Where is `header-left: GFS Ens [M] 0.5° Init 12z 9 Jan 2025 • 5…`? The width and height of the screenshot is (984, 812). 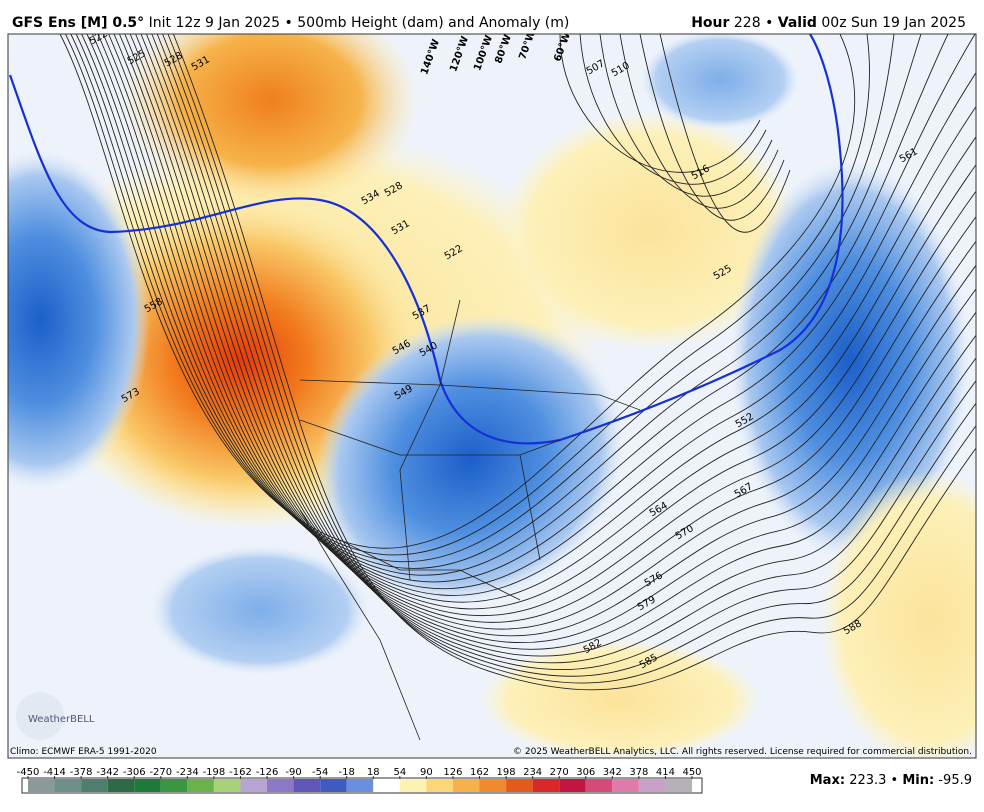
header-left: GFS Ens [M] 0.5° Init 12z 9 Jan 2025 • 5… is located at coordinates (290, 23).